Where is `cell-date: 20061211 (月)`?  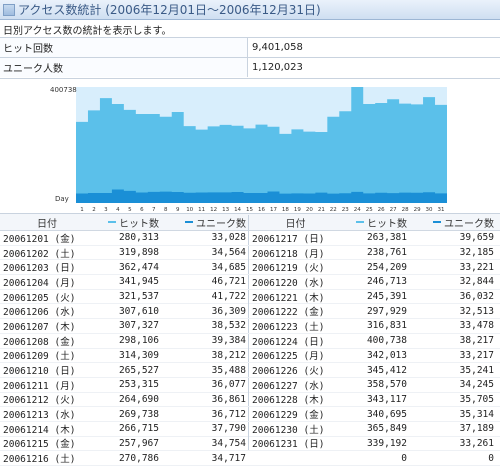 cell-date: 20061211 (月) is located at coordinates (39, 386).